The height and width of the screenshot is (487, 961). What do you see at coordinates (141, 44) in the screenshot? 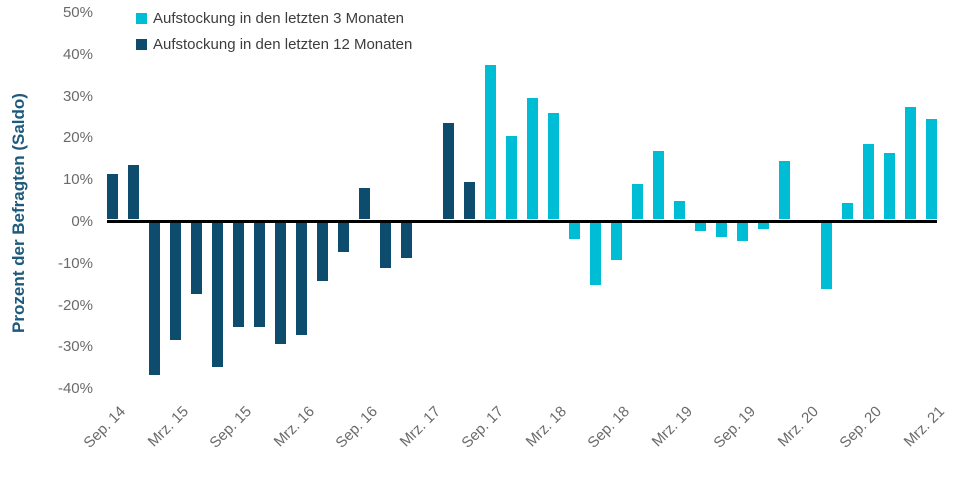
I see `legend-swatch-navy` at bounding box center [141, 44].